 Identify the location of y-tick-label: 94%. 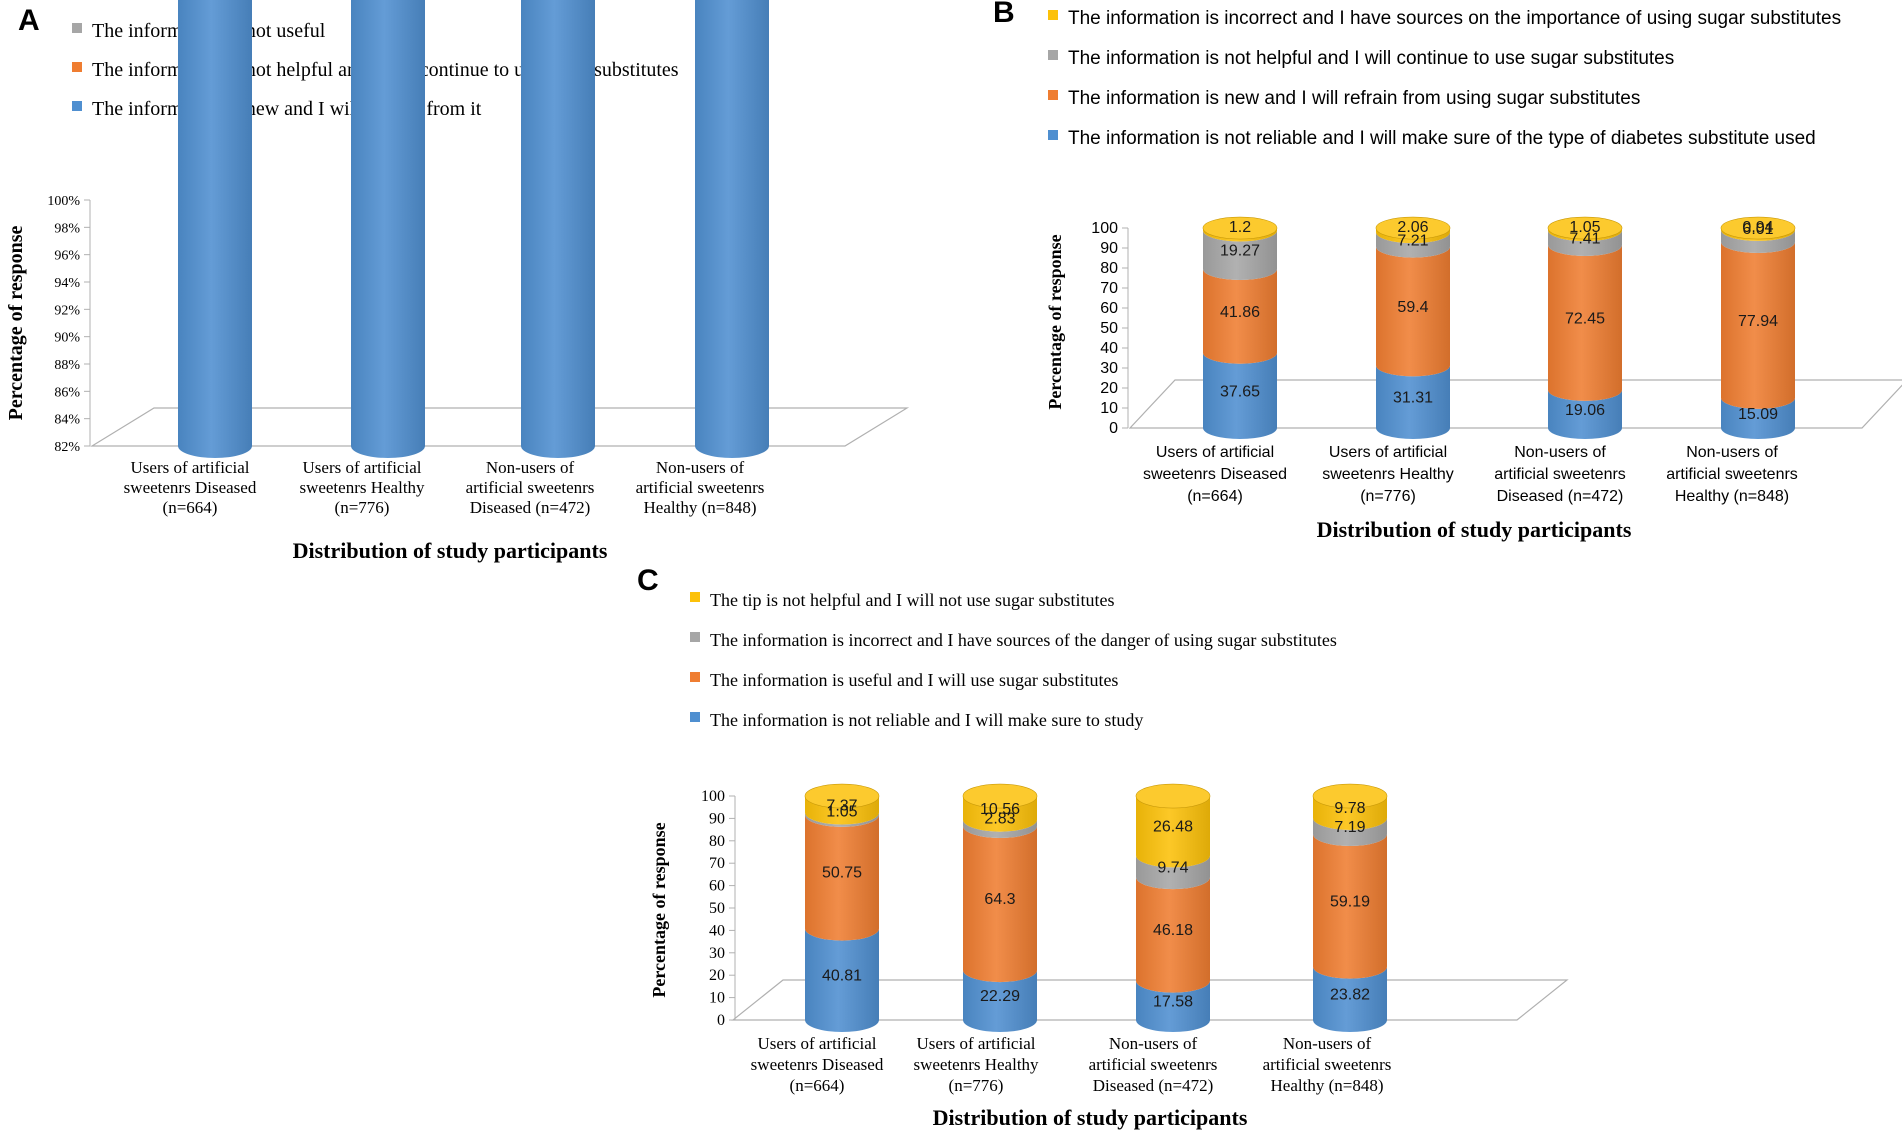
(67, 283).